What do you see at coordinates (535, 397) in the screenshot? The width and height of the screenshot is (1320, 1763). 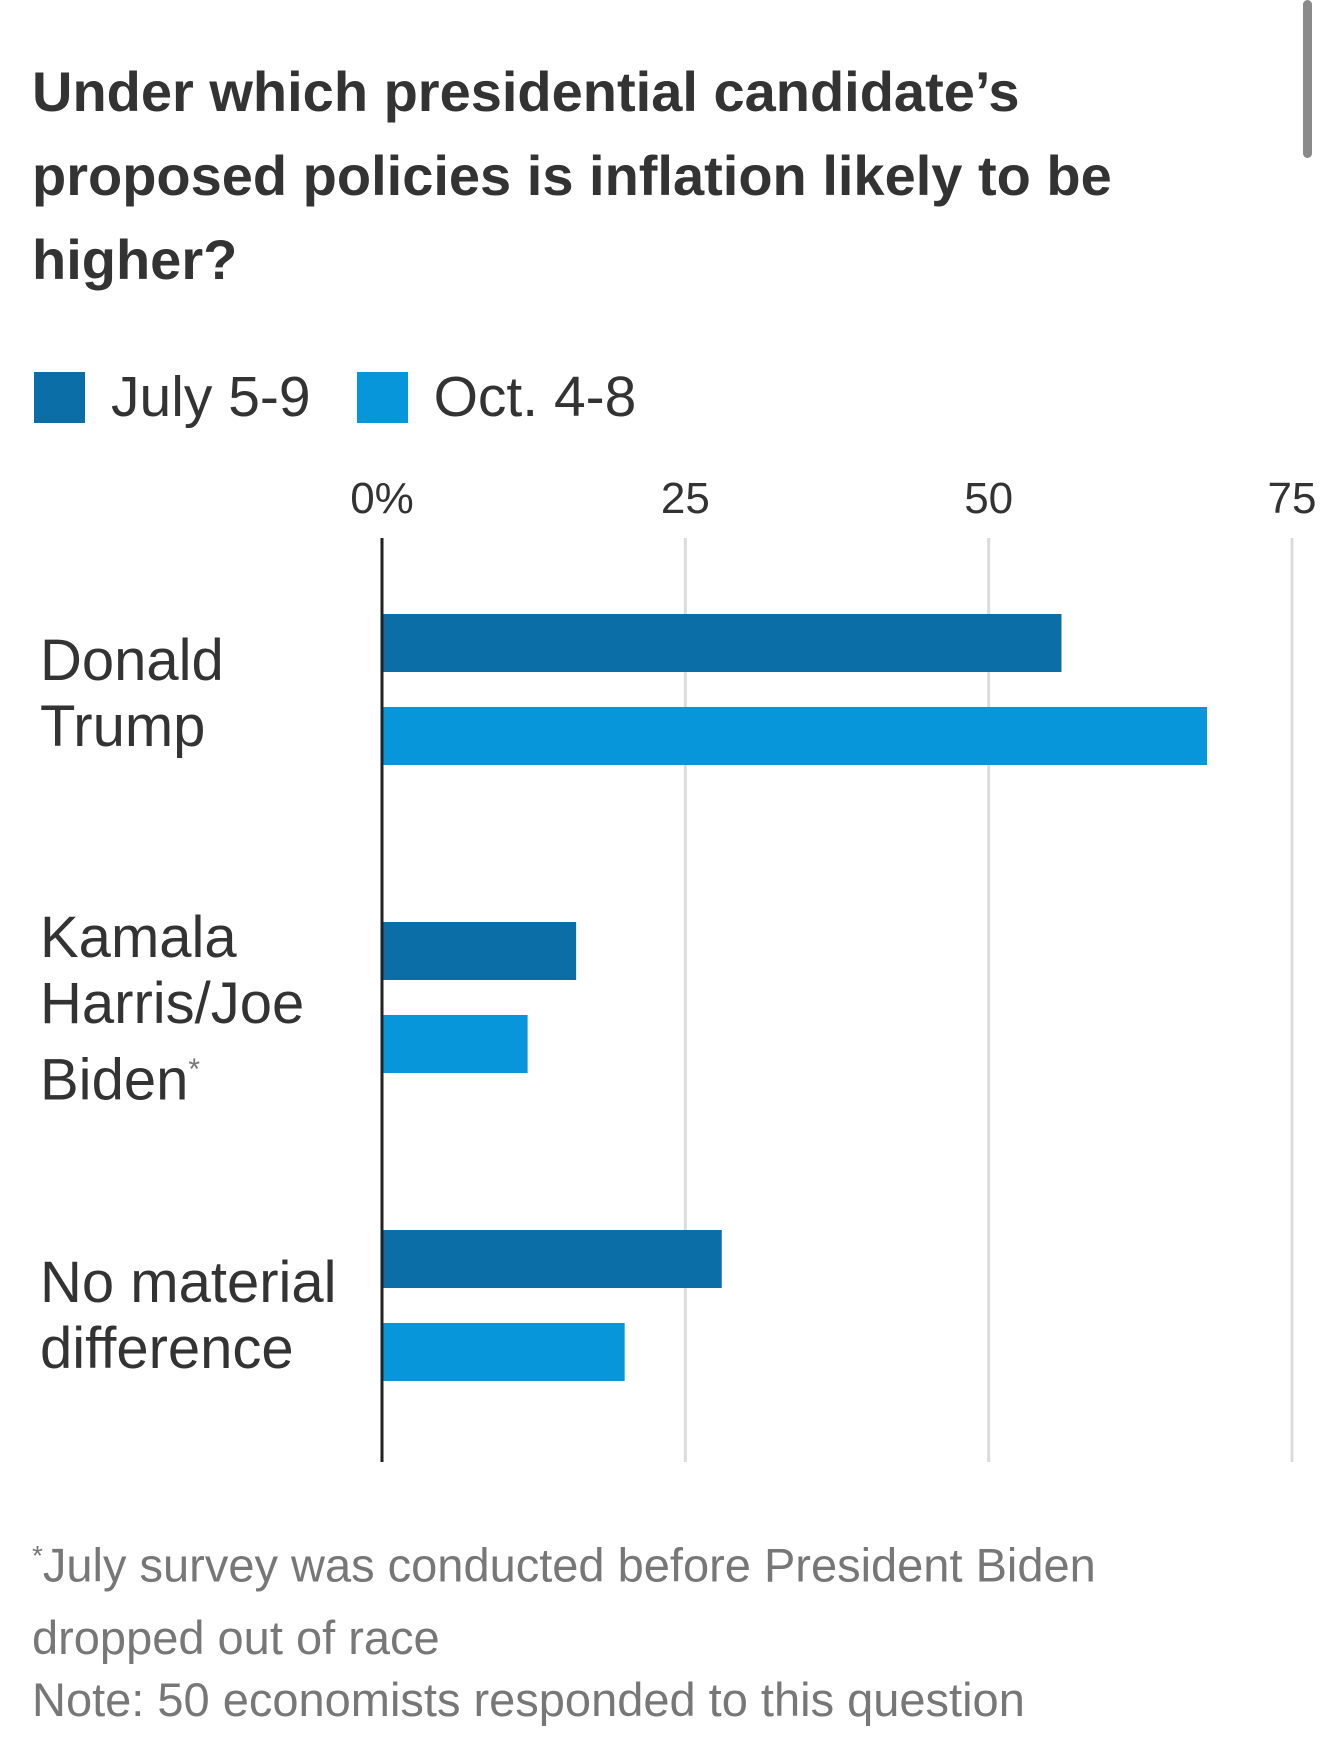 I see `legend-label-oct: Oct. 4-8` at bounding box center [535, 397].